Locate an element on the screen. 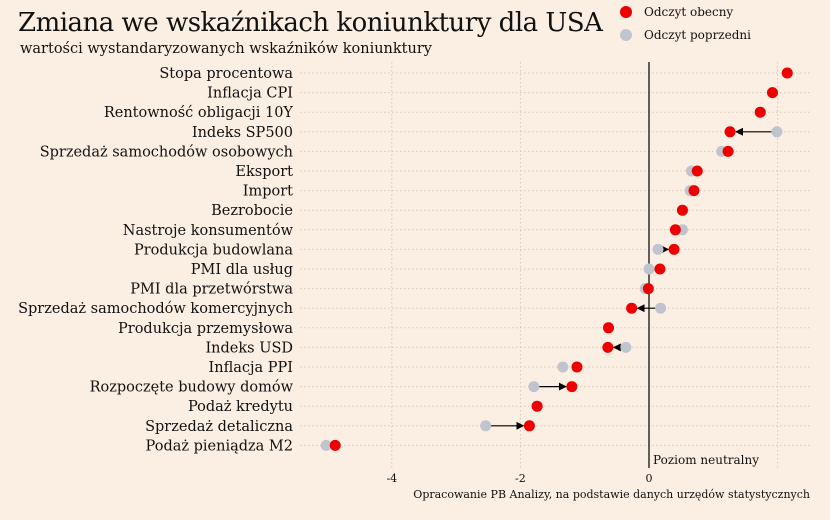 Image resolution: width=830 pixels, height=520 pixels. category-label: Podaż kredytu is located at coordinates (240, 407).